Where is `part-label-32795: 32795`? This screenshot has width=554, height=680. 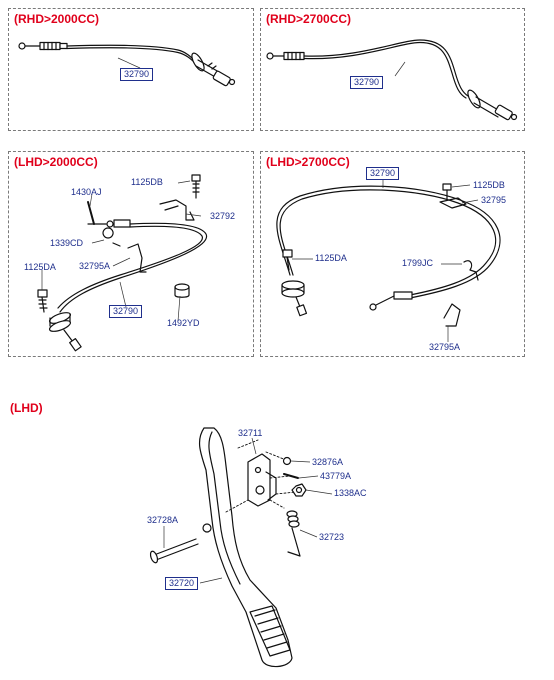
part-label-32795: 32795 is located at coordinates (494, 200).